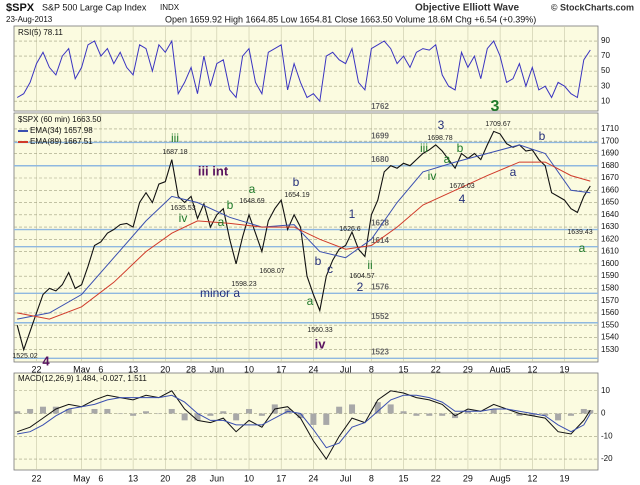  Describe the element at coordinates (371, 369) in the screenshot. I see `x-tick-label: 8` at that location.